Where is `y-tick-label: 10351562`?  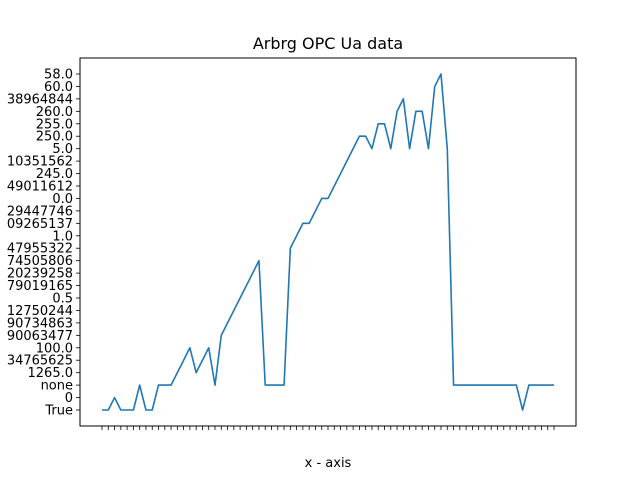 y-tick-label: 10351562 is located at coordinates (40, 162).